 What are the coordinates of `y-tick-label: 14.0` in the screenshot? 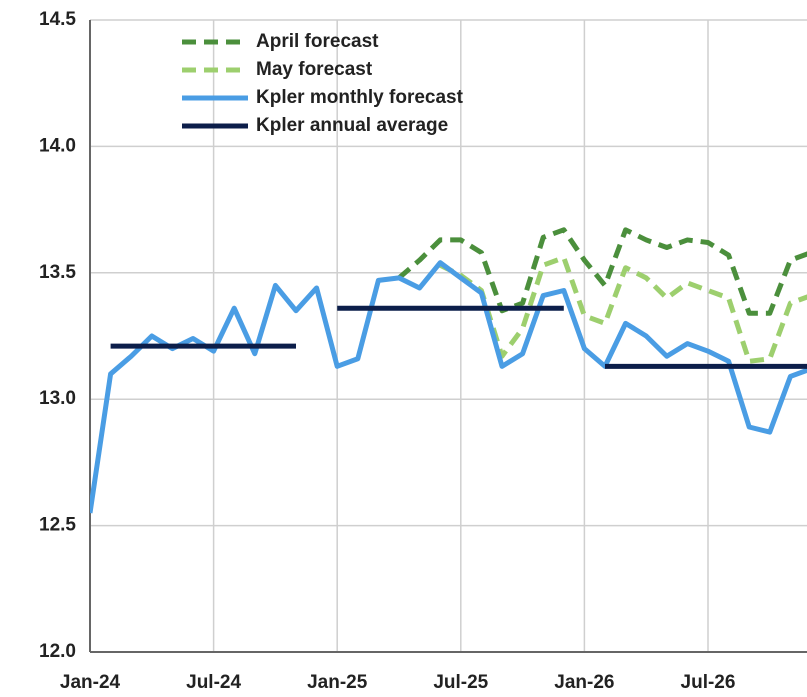 It's located at (57, 145).